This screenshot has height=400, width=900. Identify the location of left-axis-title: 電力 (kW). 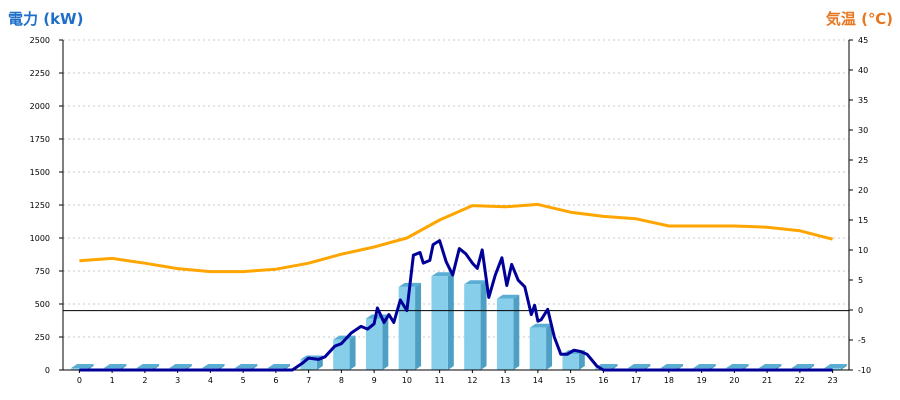
(45, 19).